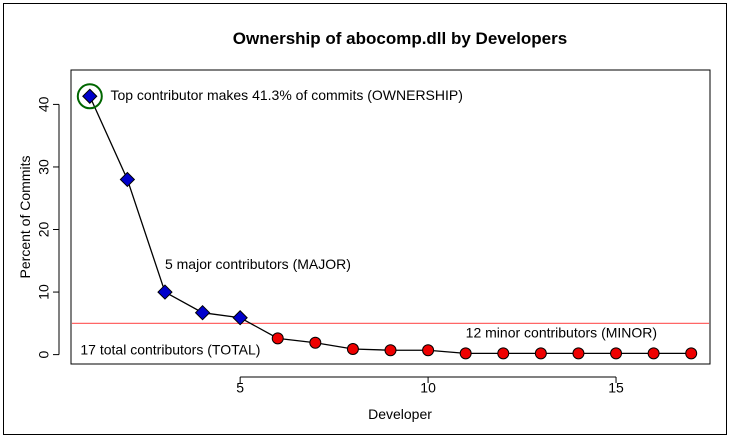 The width and height of the screenshot is (732, 440). Describe the element at coordinates (240, 388) in the screenshot. I see `x-tick-label: 5` at that location.